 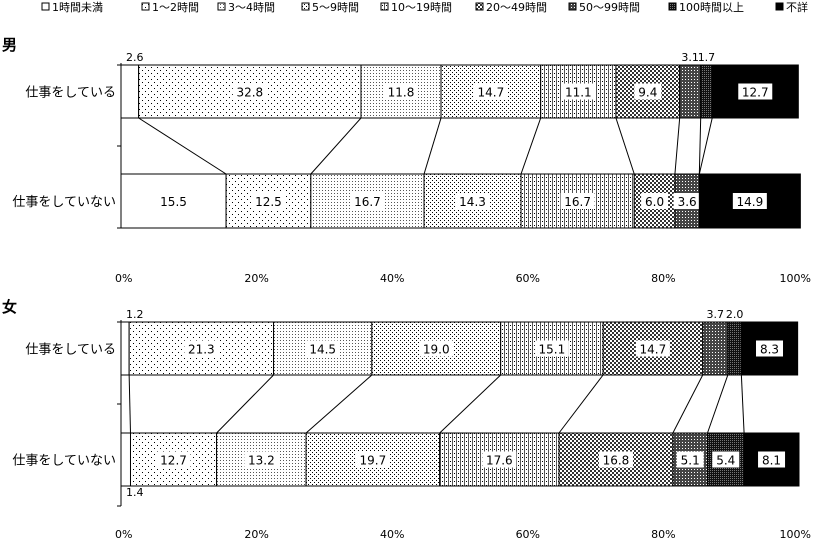 I want to click on data-label: 3.1, so click(x=690, y=57).